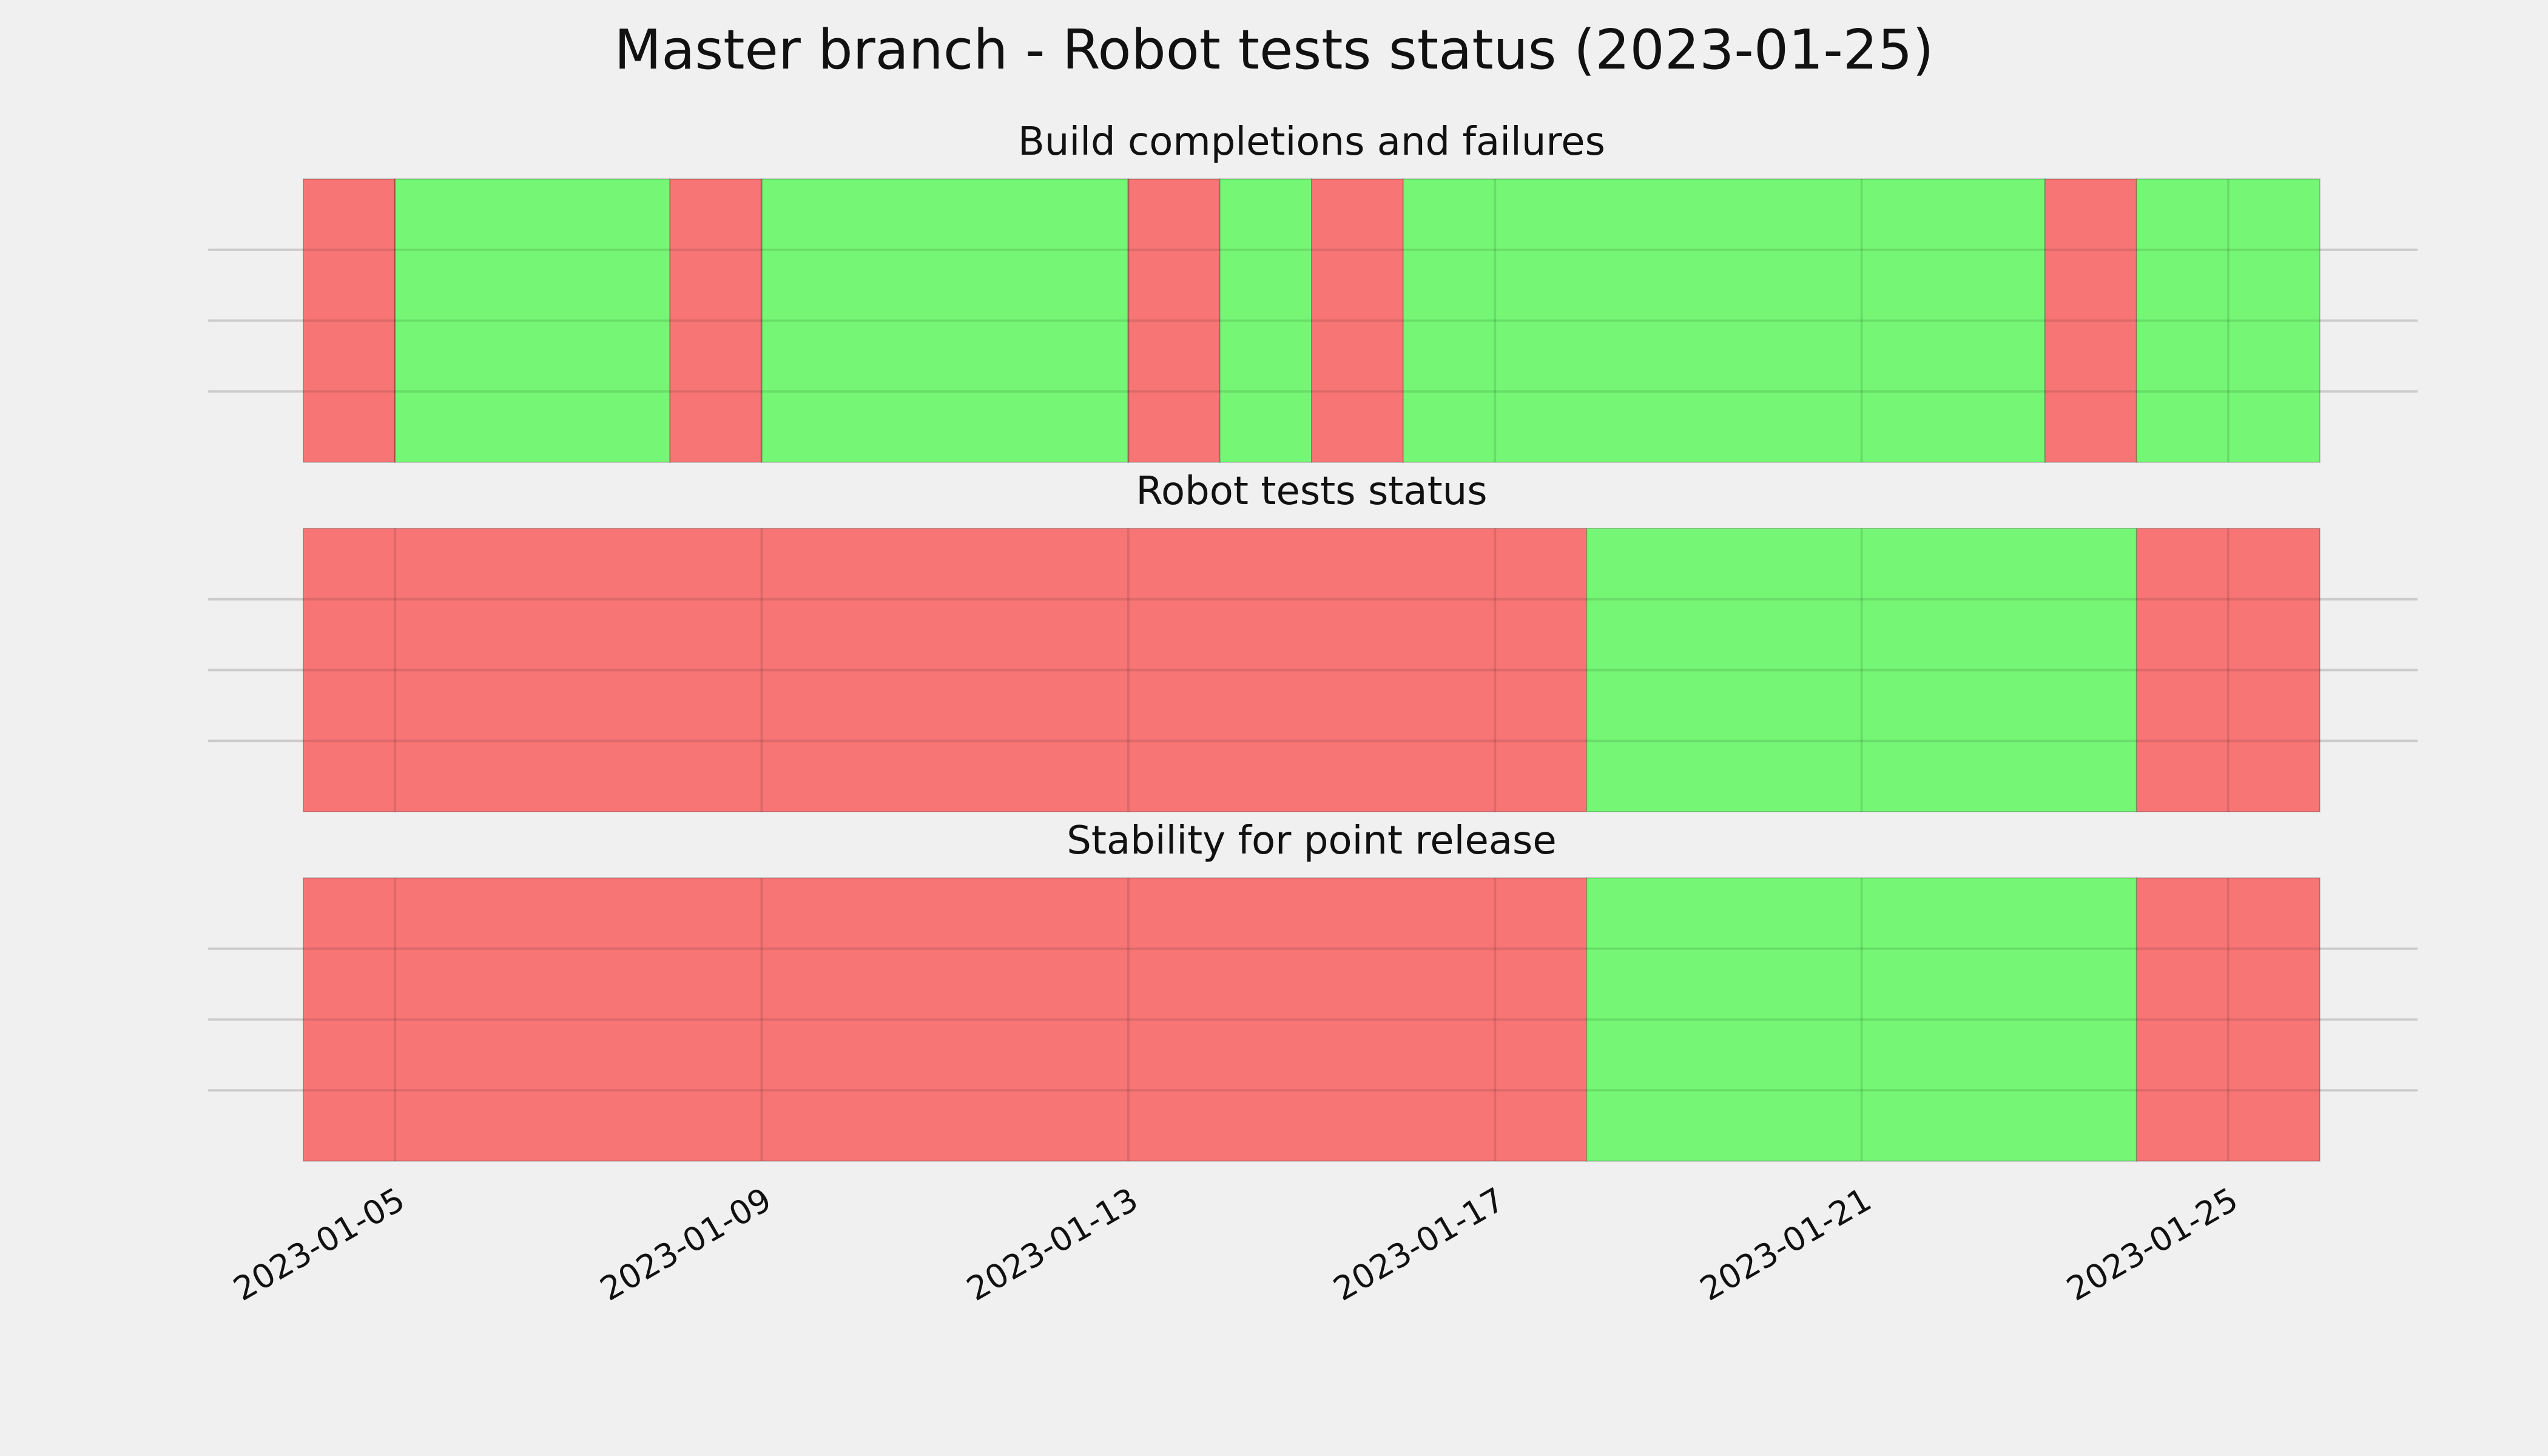  I want to click on panel-title: Robot tests status, so click(1311, 491).